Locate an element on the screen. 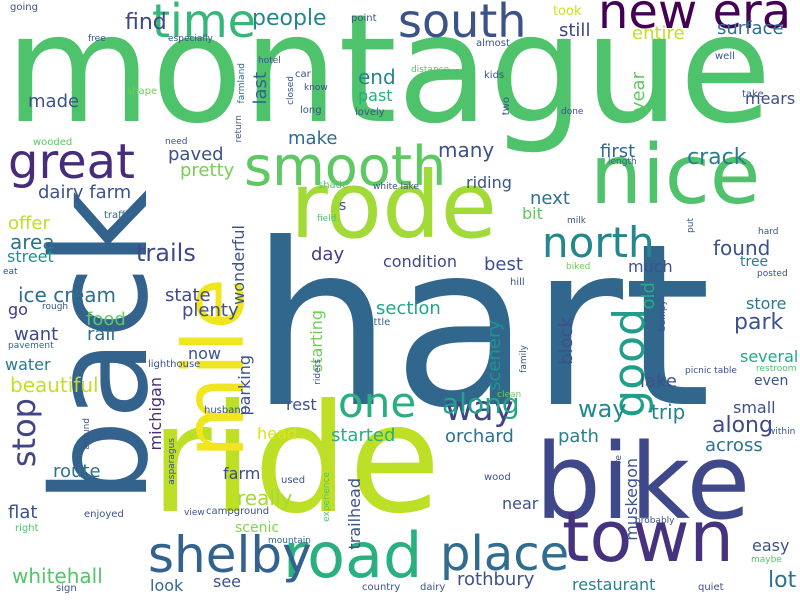  cloud-word: started is located at coordinates (363, 435).